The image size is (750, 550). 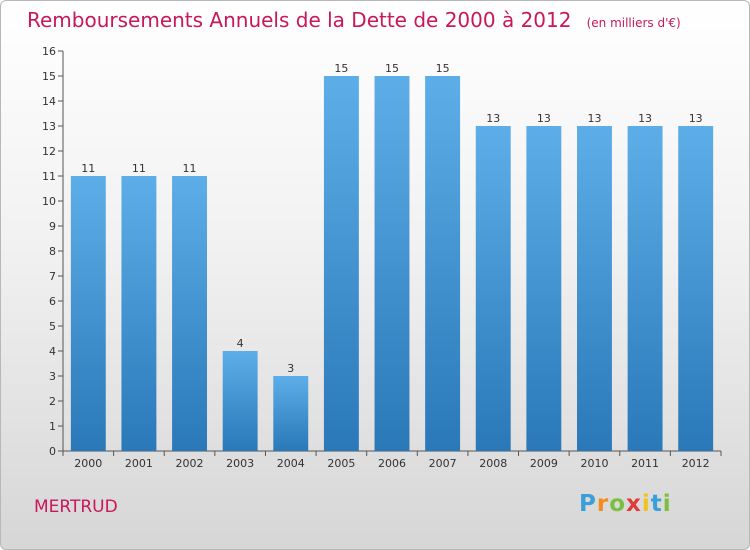 What do you see at coordinates (52, 276) in the screenshot?
I see `y-tick-label: 7` at bounding box center [52, 276].